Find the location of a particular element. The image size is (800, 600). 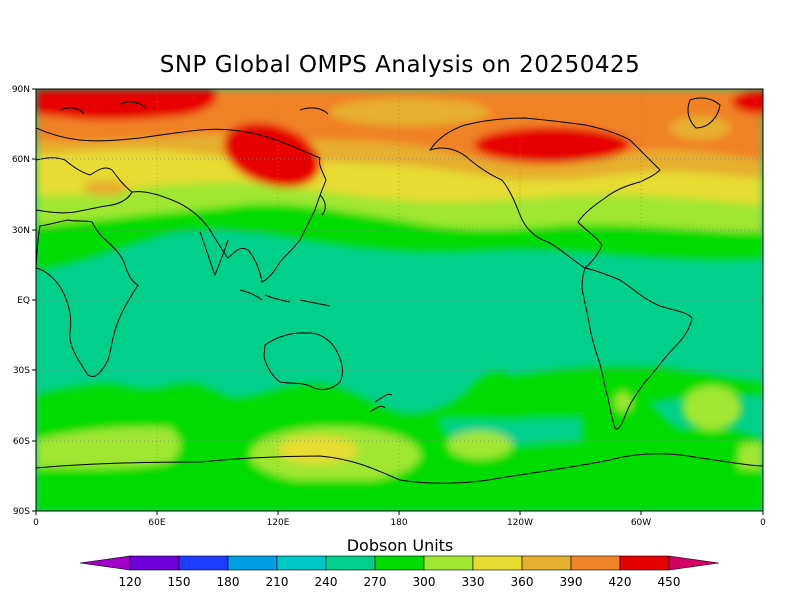

field-sh-330-east is located at coordinates (750, 456).